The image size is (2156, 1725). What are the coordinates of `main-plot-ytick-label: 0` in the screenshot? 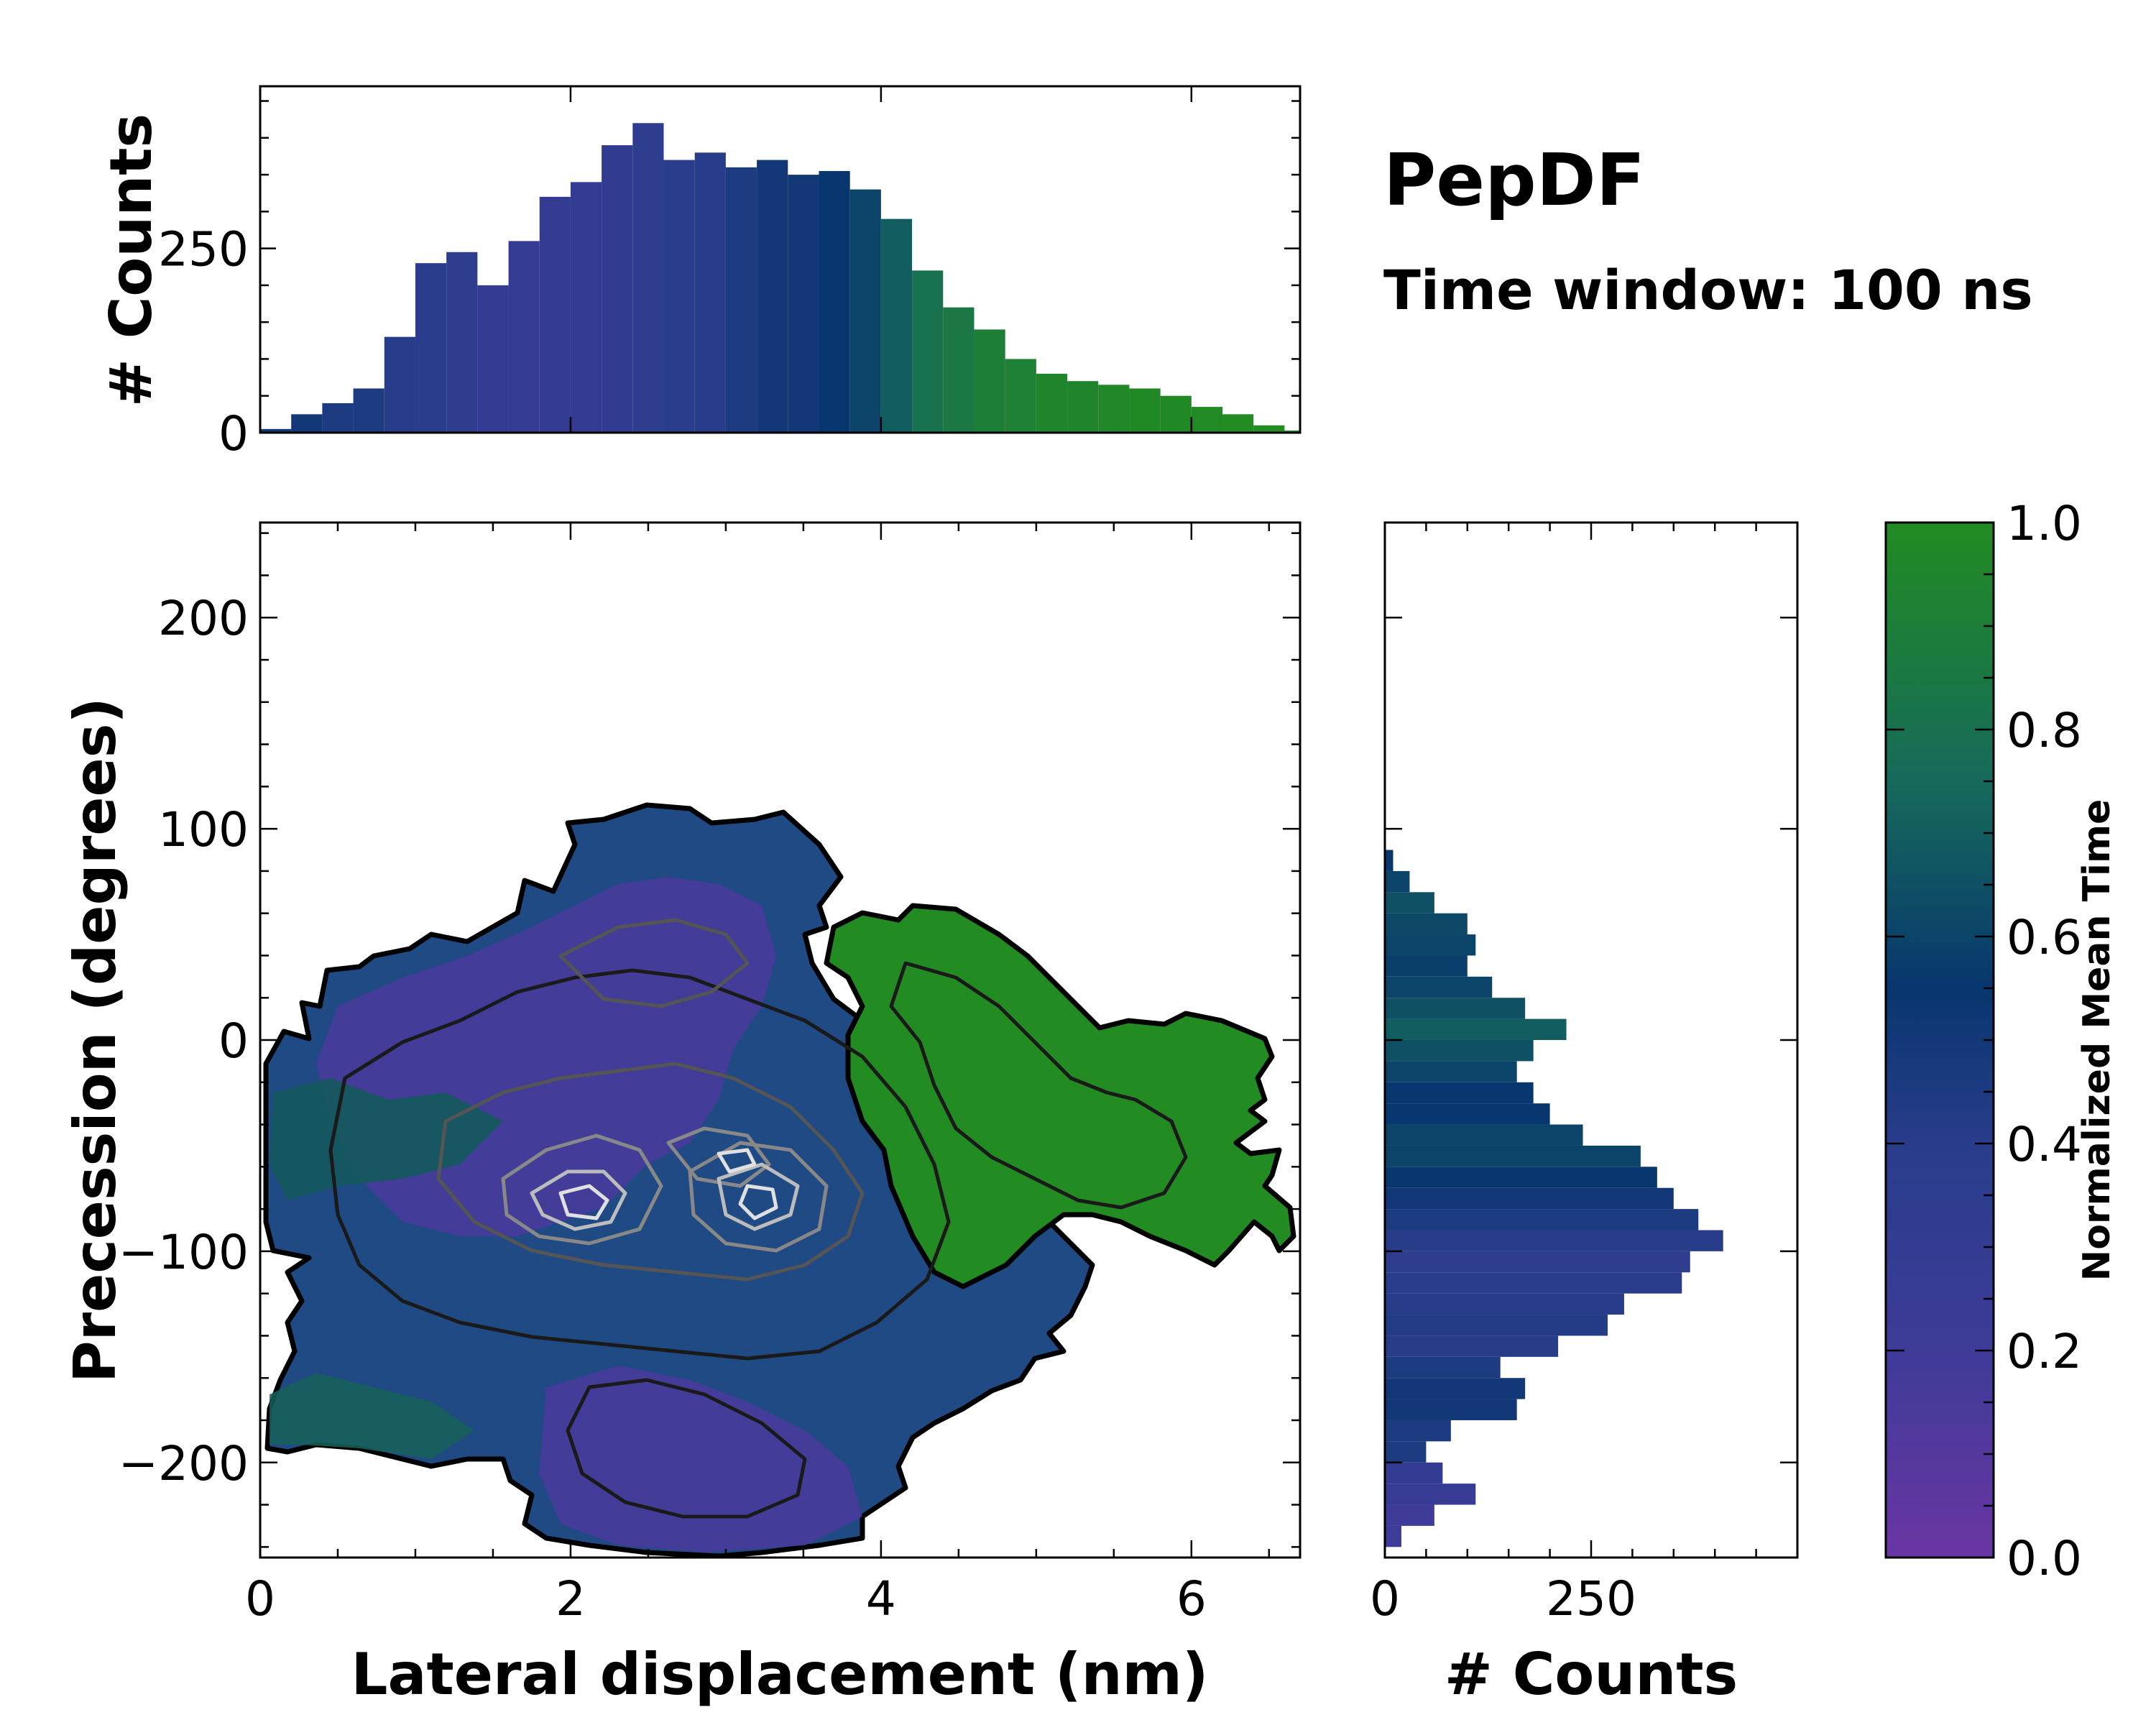 It's located at (234, 1041).